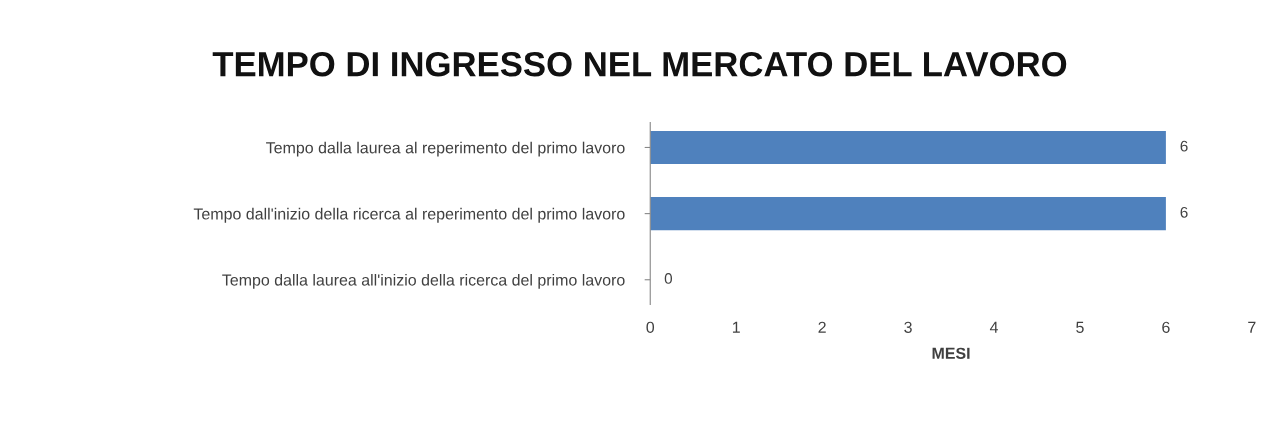 Image resolution: width=1280 pixels, height=423 pixels. I want to click on y-tick-label: Tempo dalla laurea al reperimento del primo lavoro, so click(445, 149).